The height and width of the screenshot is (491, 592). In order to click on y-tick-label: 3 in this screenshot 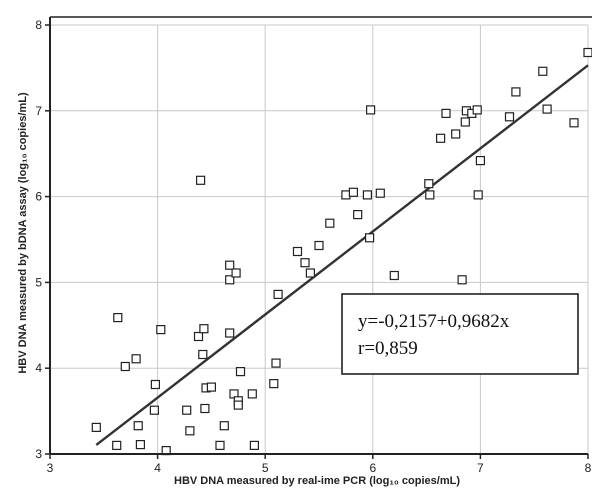, I will do `click(38, 454)`.